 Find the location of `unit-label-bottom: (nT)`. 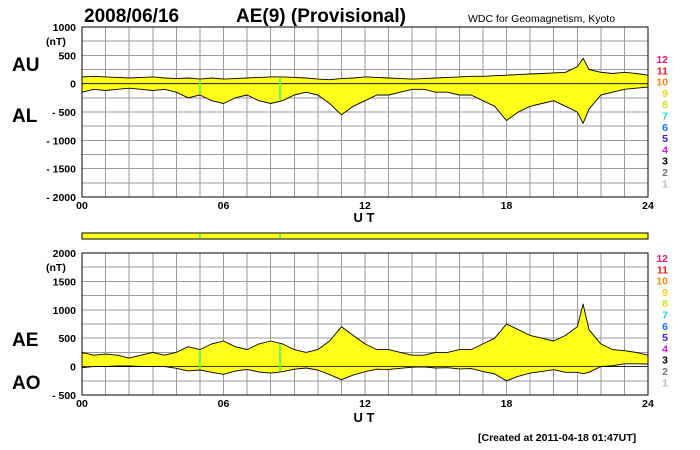

unit-label-bottom: (nT) is located at coordinates (56, 268).